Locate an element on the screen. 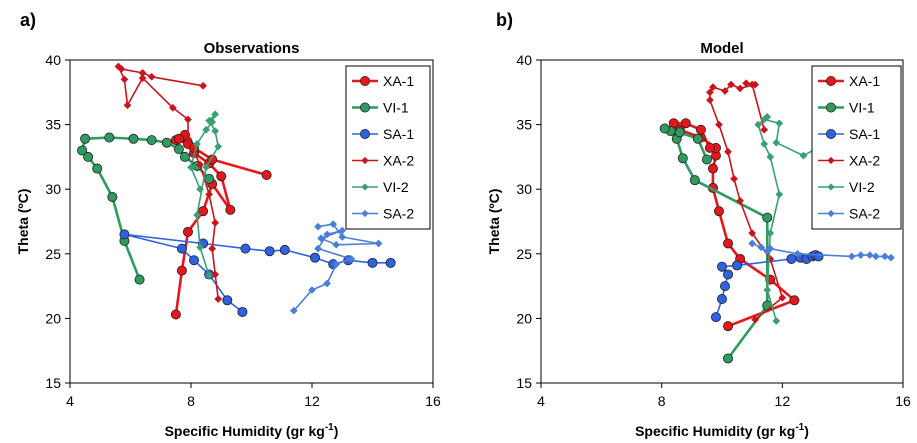 The width and height of the screenshot is (917, 443). y-tick-label: 20 is located at coordinates (53, 318).